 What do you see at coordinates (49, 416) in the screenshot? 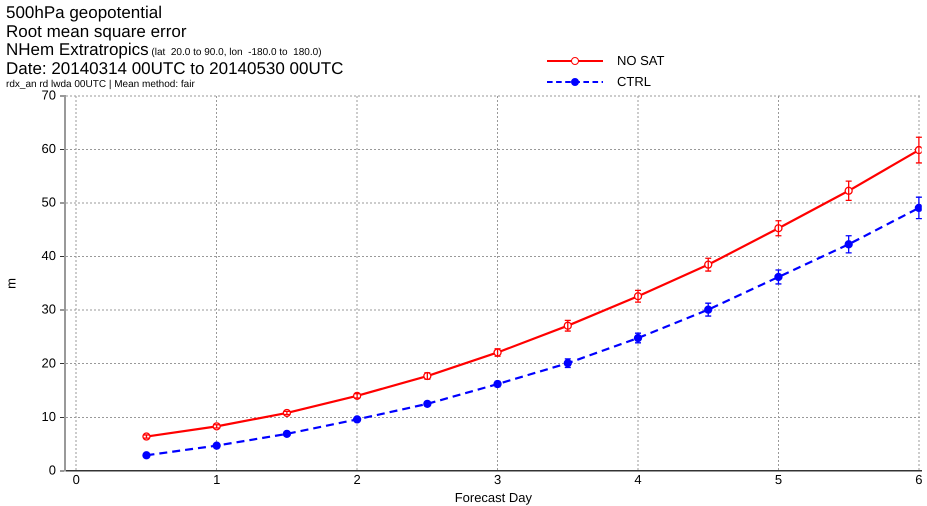
I see `y-tick-label: 10` at bounding box center [49, 416].